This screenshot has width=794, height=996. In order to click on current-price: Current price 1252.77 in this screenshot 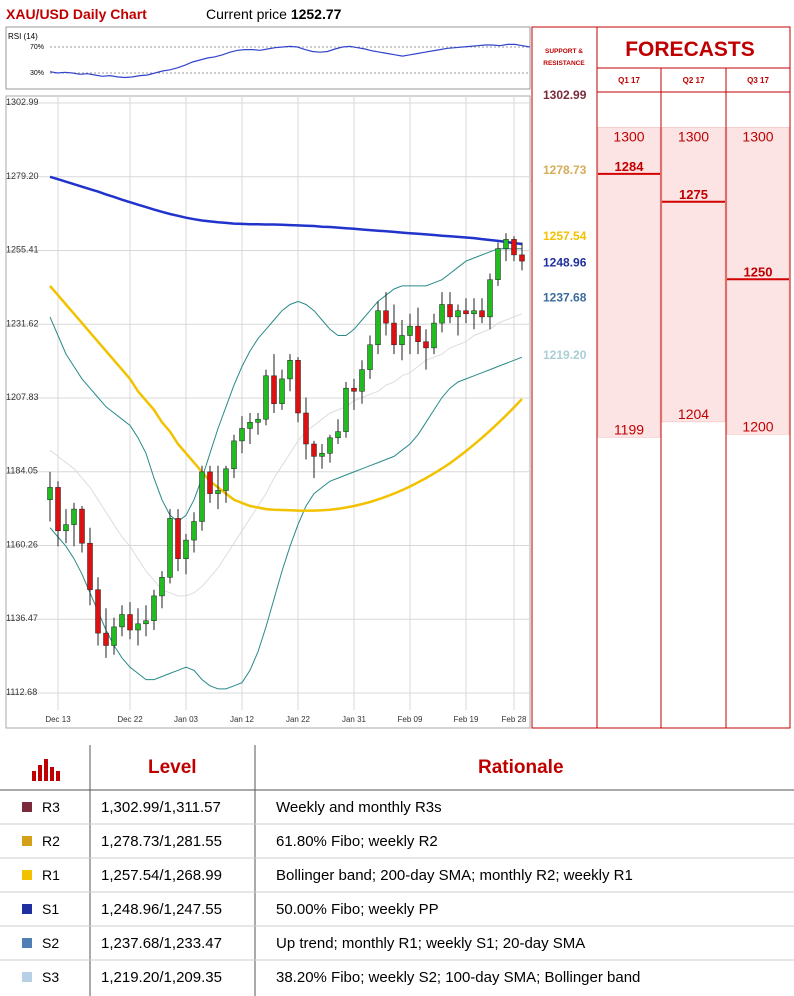, I will do `click(273, 14)`.